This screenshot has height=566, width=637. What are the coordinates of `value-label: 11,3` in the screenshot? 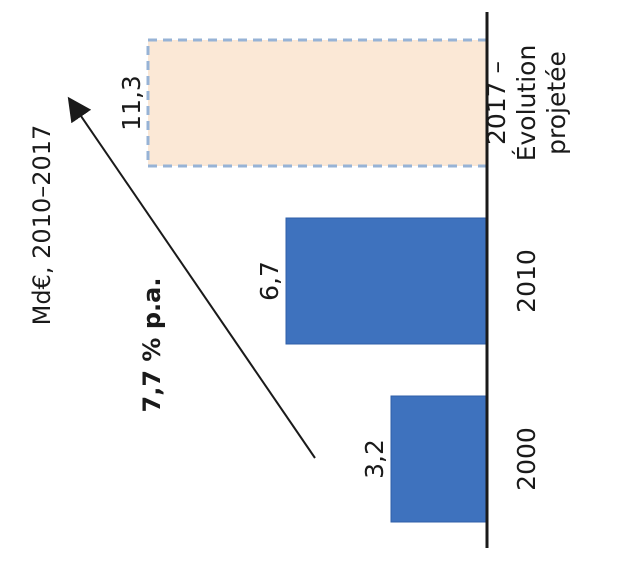 It's located at (131, 103).